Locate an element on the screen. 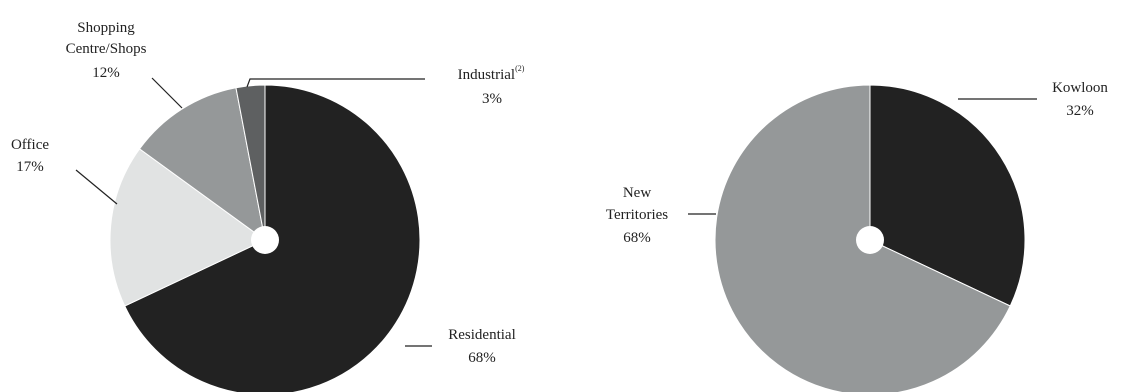  label-shopping-line1: Shopping is located at coordinates (106, 28).